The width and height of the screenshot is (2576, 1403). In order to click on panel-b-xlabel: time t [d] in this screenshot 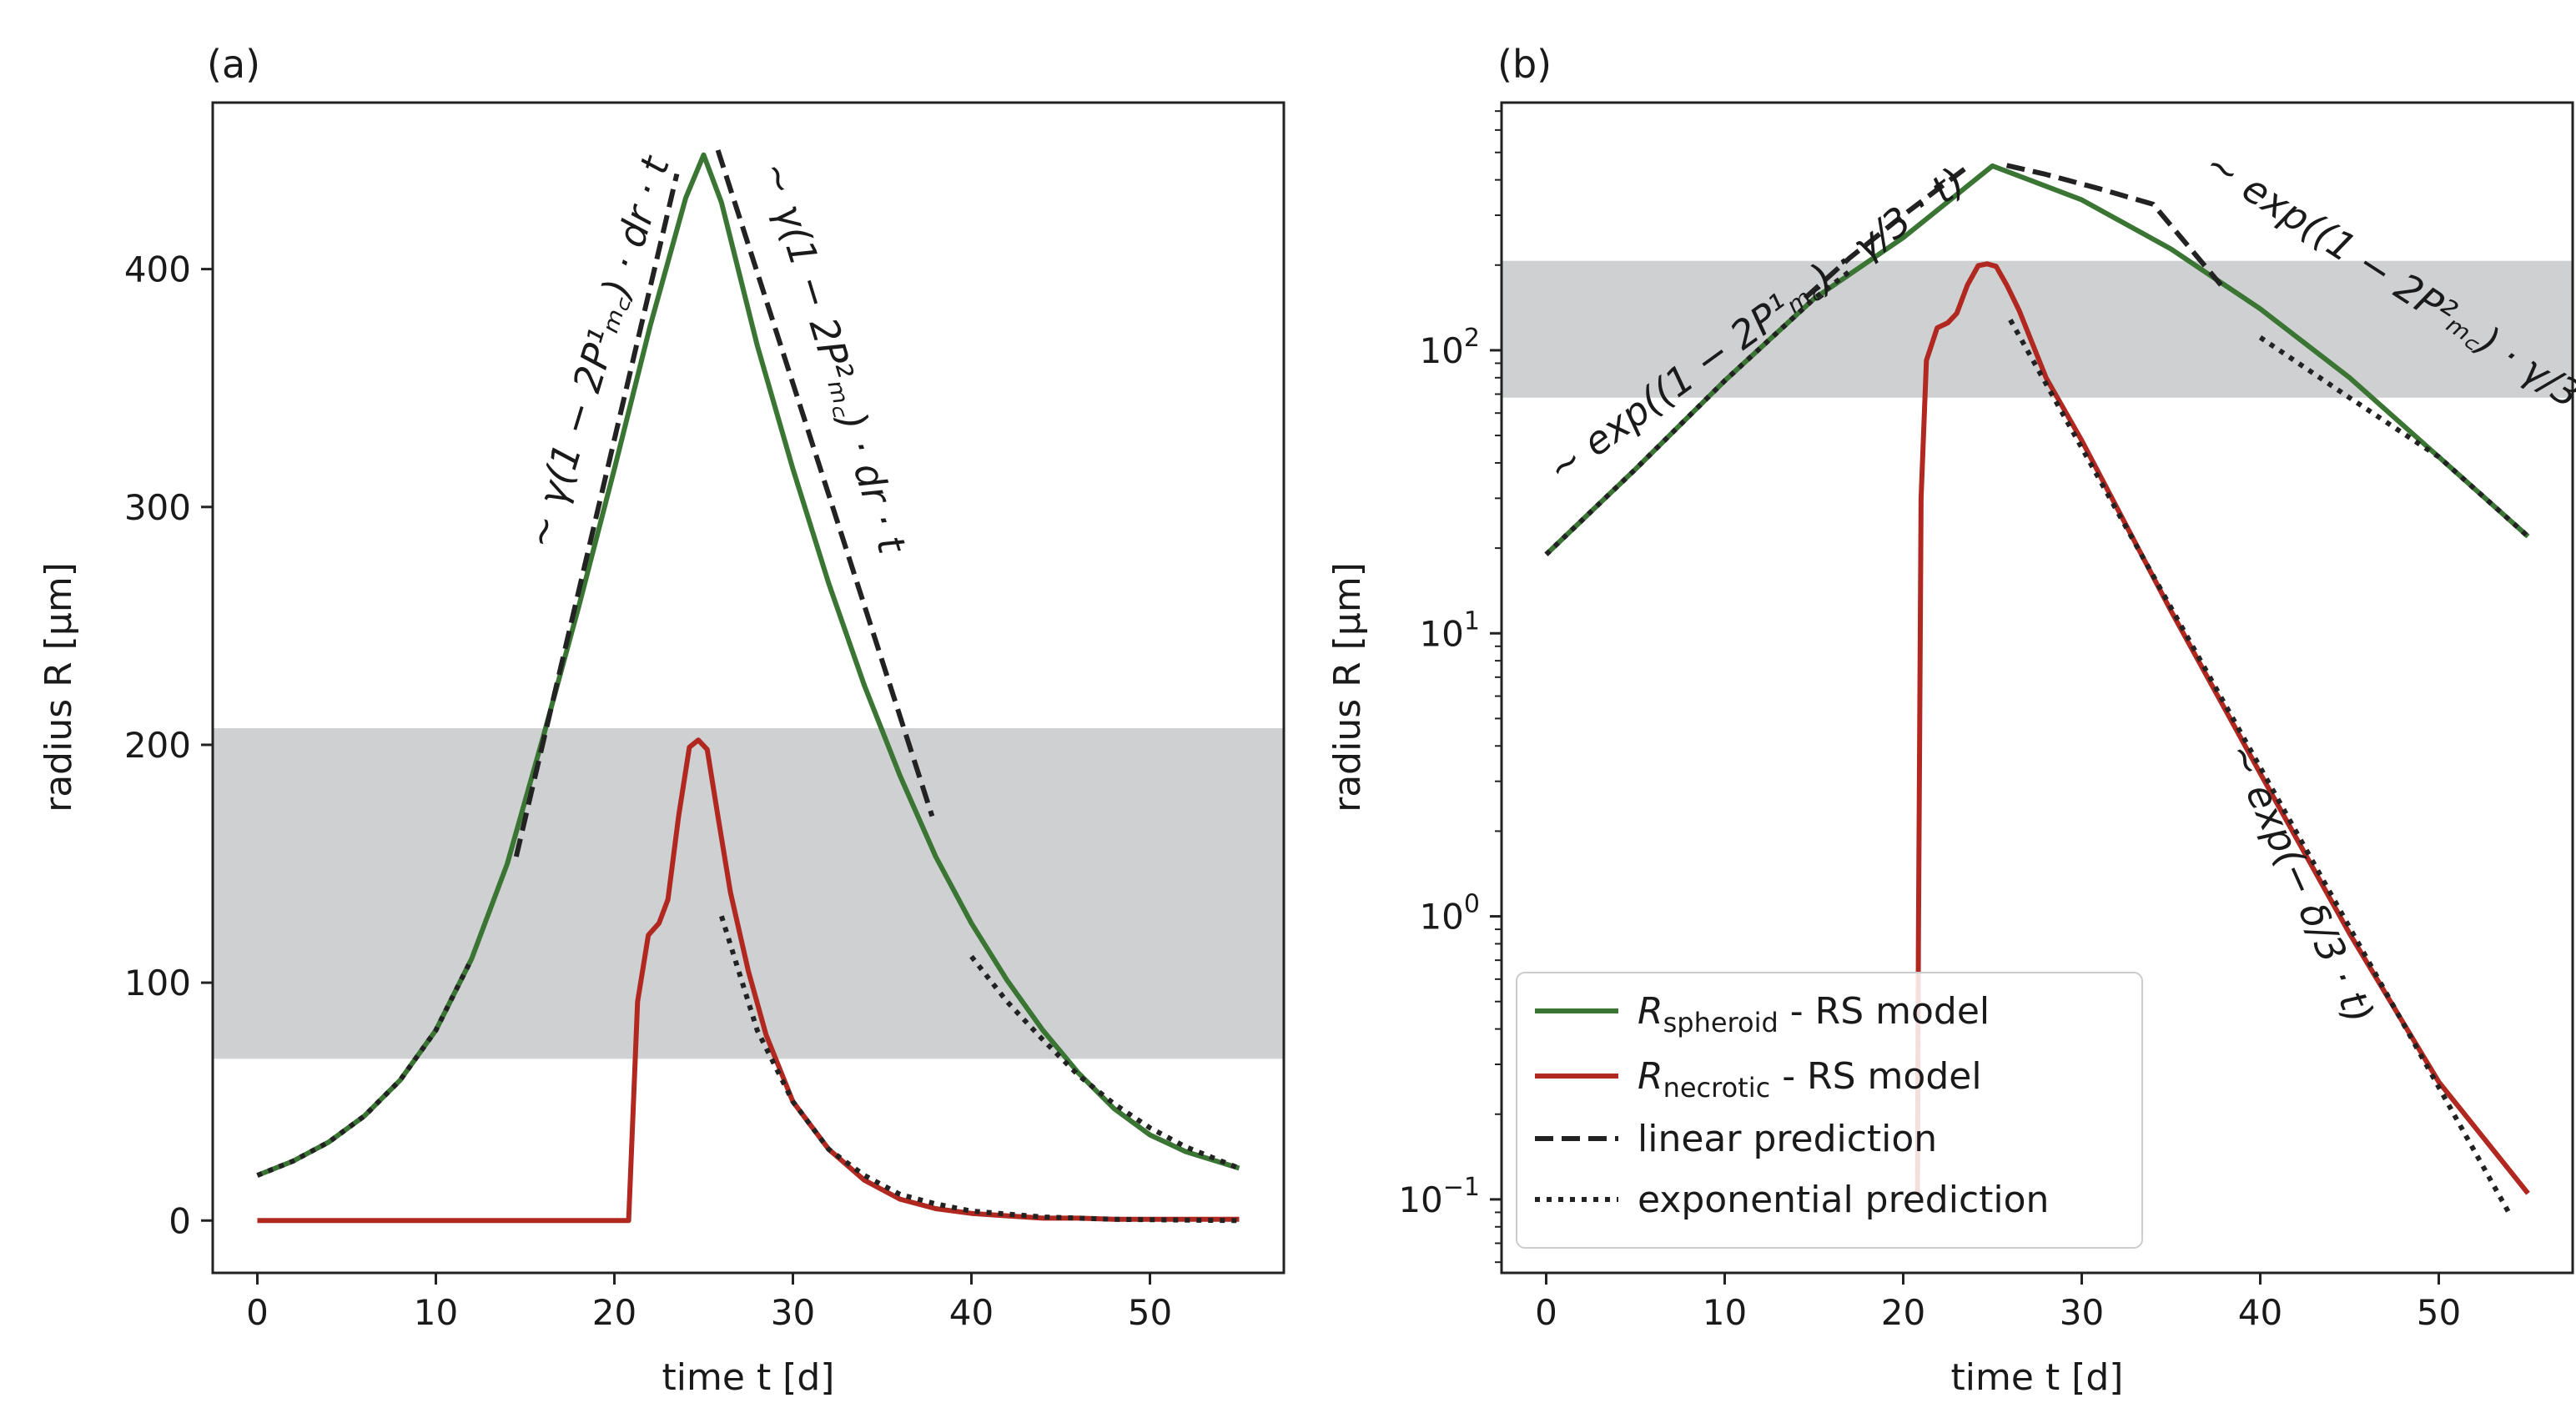, I will do `click(2037, 1377)`.